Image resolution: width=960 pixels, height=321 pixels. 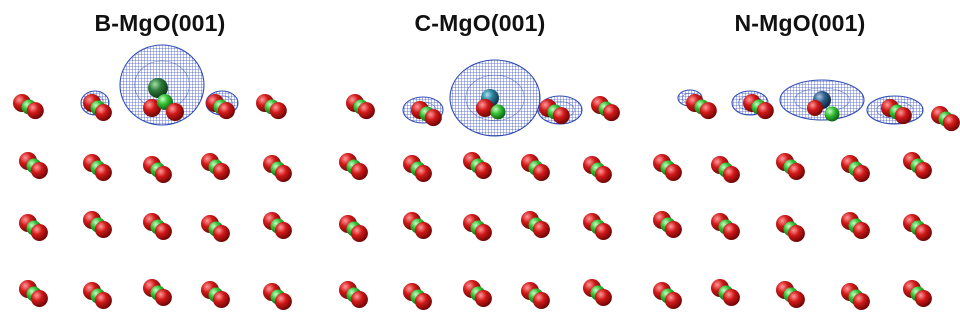 What do you see at coordinates (480, 23) in the screenshot?
I see `panel-title-c-mgo: C-MgO(001)` at bounding box center [480, 23].